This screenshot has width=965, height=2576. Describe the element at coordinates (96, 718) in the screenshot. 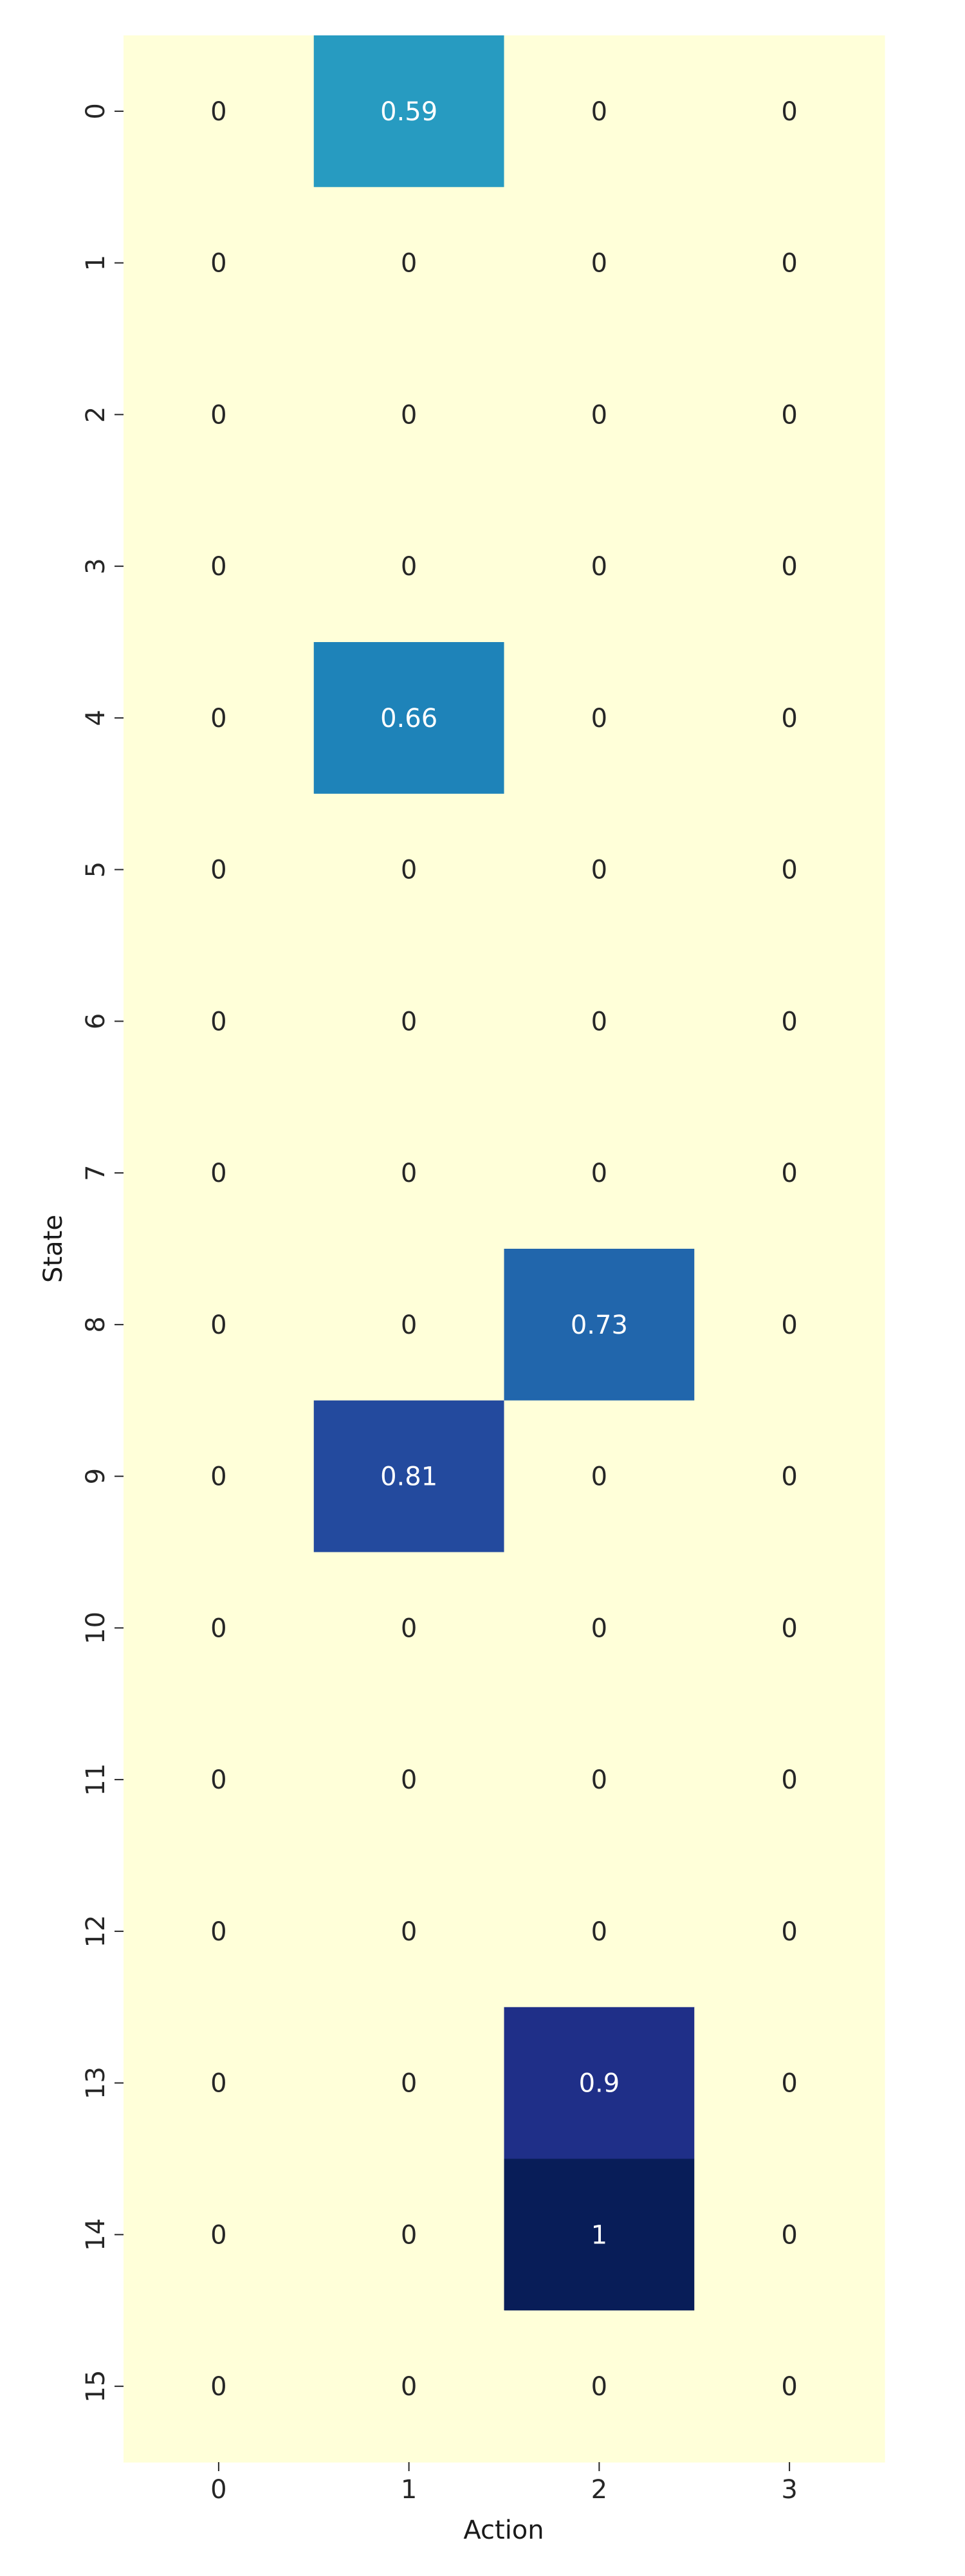

I see `y-tick-label: 4` at that location.